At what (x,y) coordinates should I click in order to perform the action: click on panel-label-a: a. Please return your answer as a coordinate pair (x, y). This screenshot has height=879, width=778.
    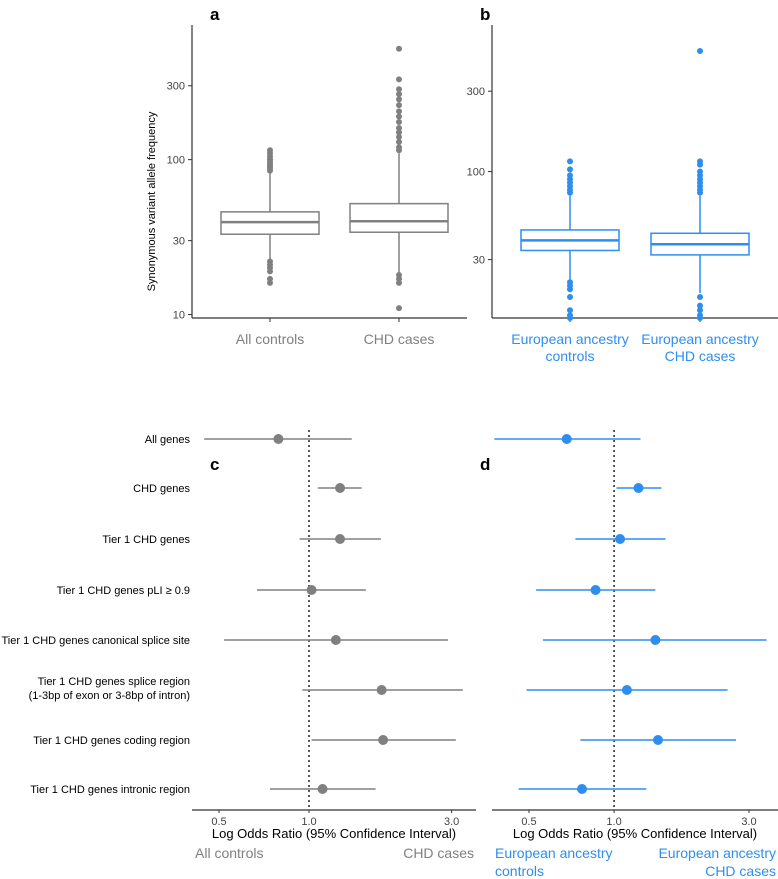
    Looking at the image, I should click on (215, 14).